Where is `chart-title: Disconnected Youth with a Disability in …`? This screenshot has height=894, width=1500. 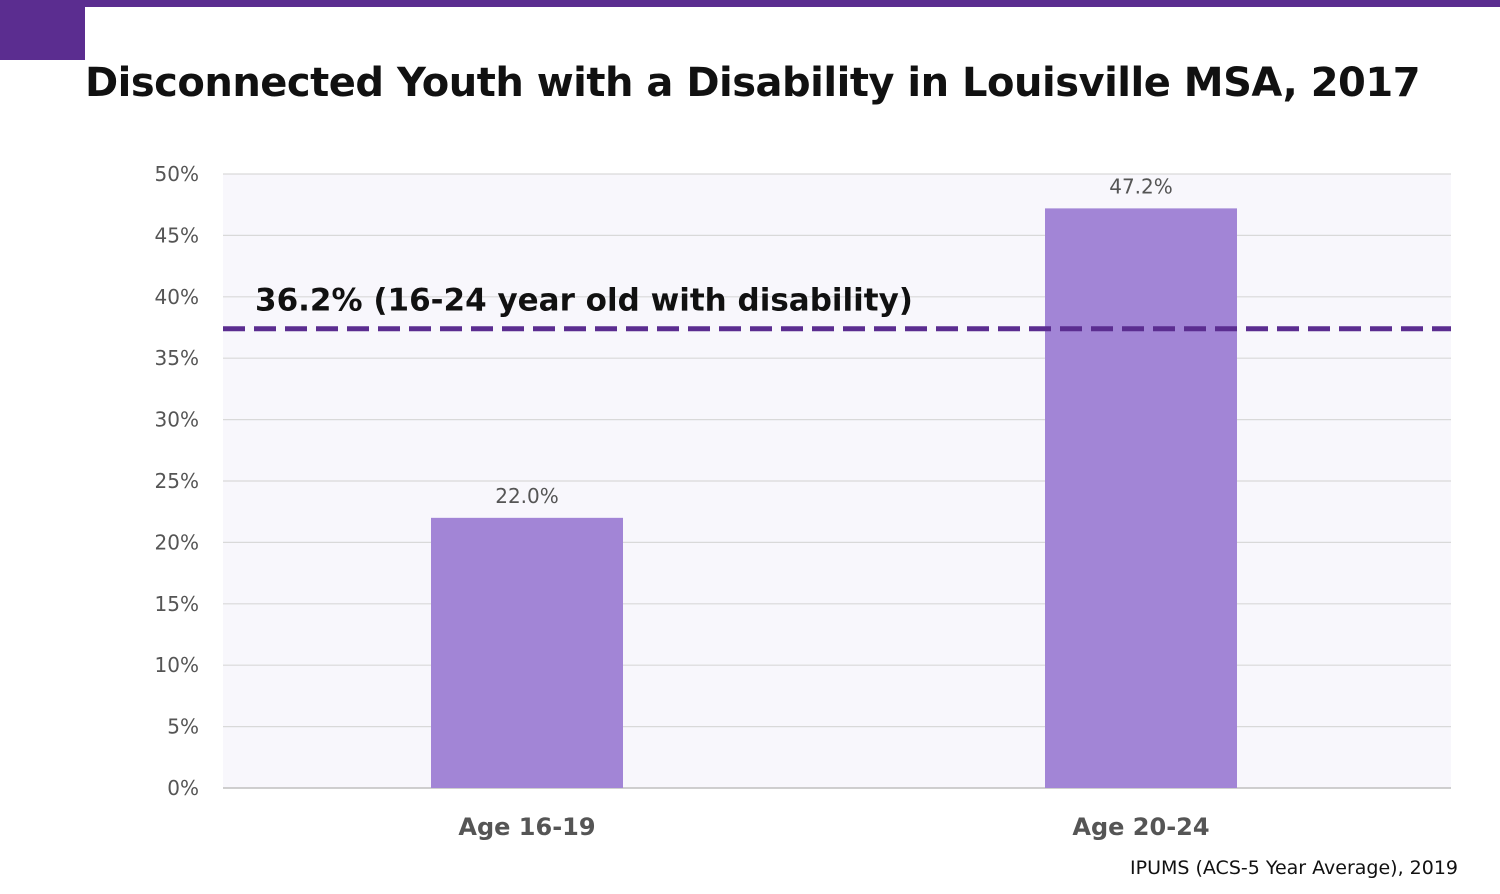
chart-title: Disconnected Youth with a Disability in … is located at coordinates (752, 83).